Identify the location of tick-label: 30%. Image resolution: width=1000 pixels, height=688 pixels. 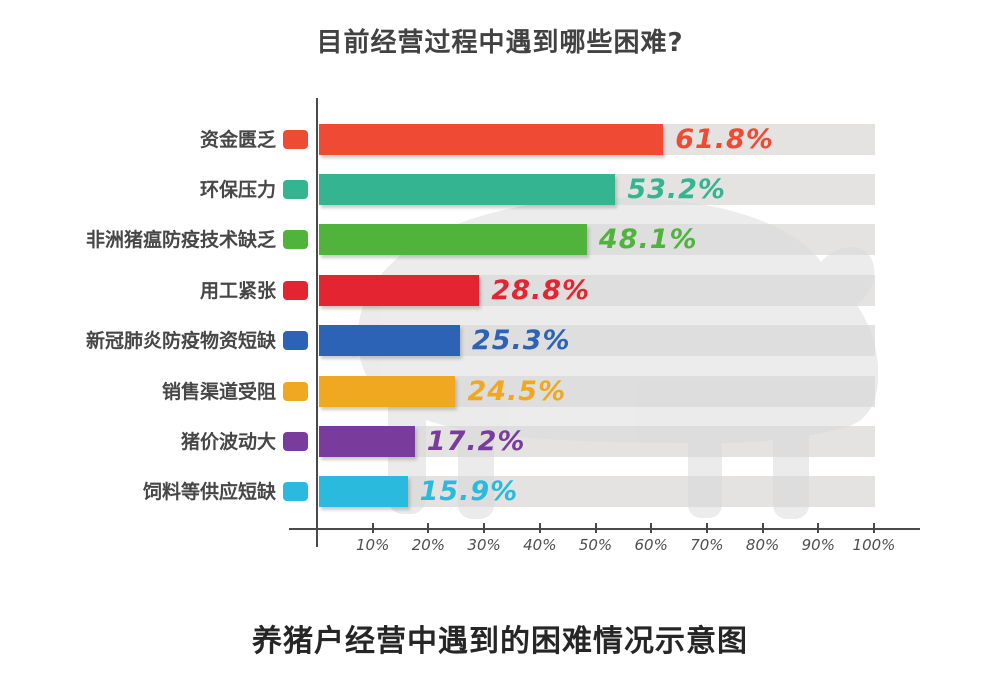
(484, 545).